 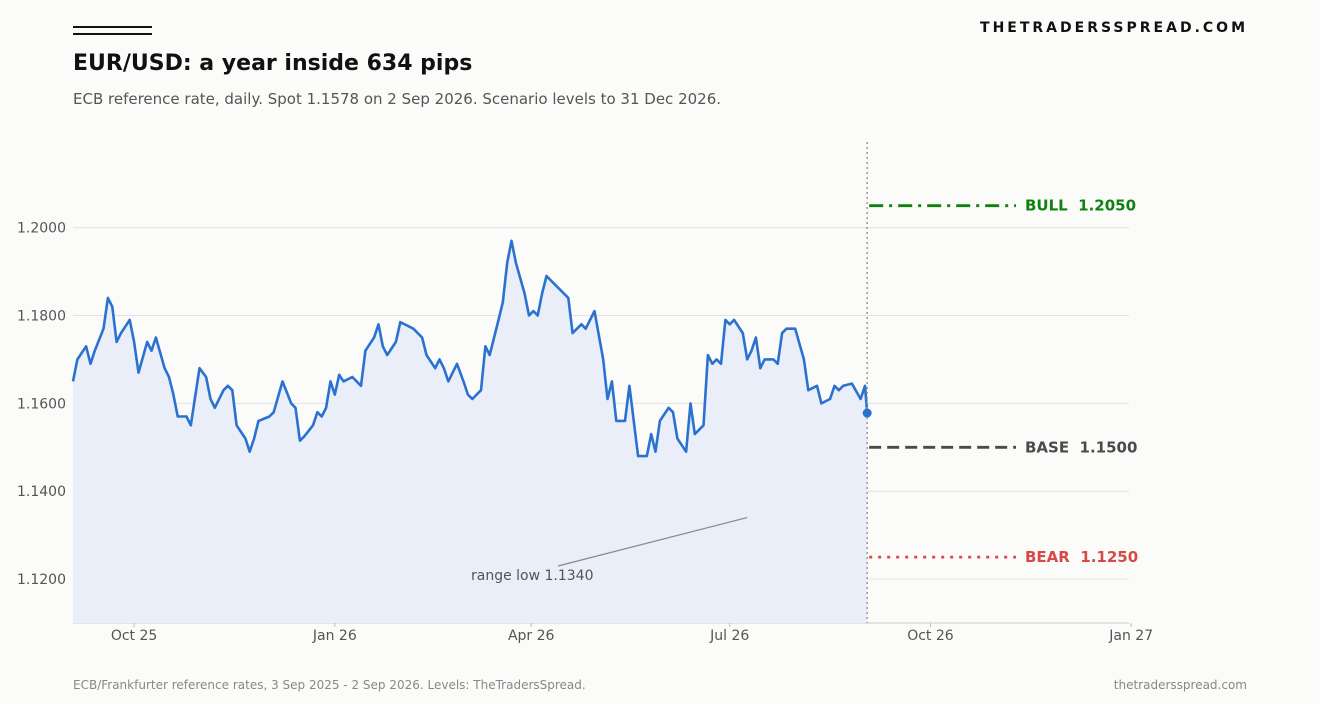 What do you see at coordinates (134, 636) in the screenshot?
I see `x-tick-label: Oct 25` at bounding box center [134, 636].